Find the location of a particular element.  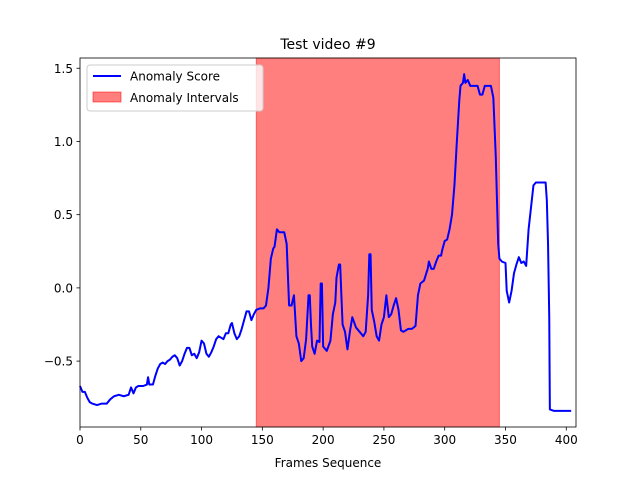

y-tick-label: 1.5 is located at coordinates (63, 69).